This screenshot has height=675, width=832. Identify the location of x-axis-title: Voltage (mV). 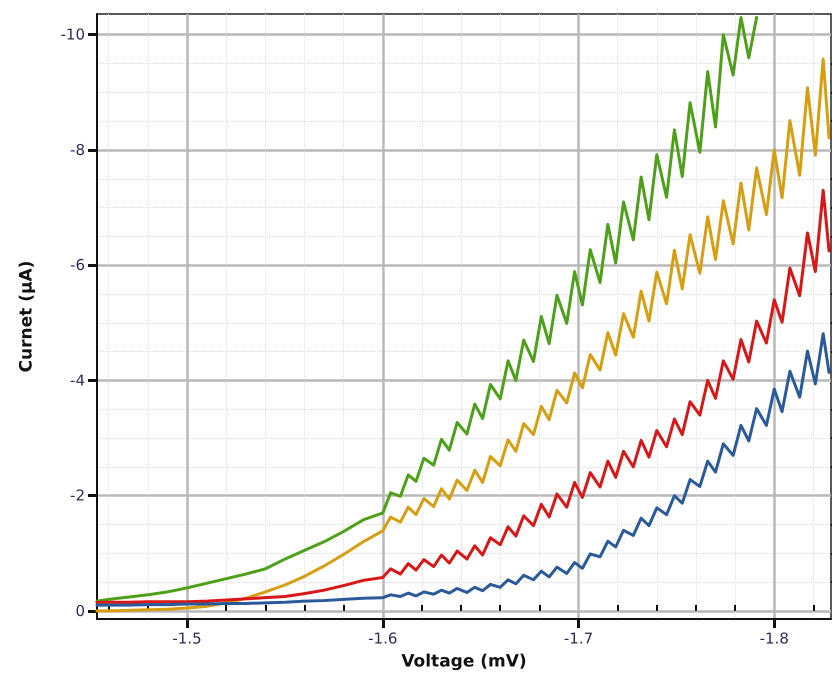
(464, 662).